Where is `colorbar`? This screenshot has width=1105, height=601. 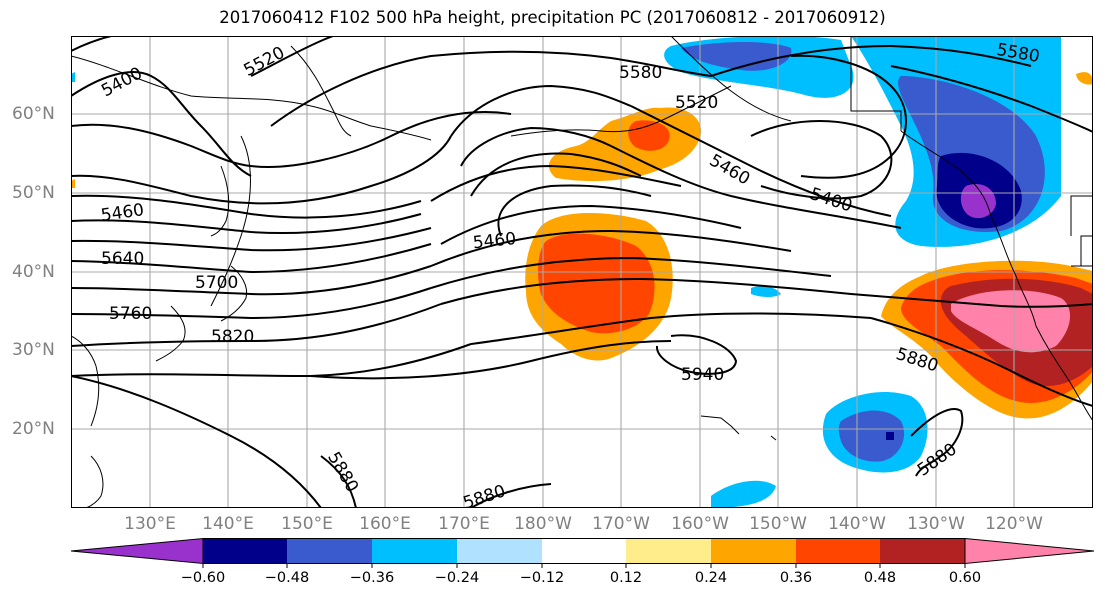 colorbar is located at coordinates (582, 552).